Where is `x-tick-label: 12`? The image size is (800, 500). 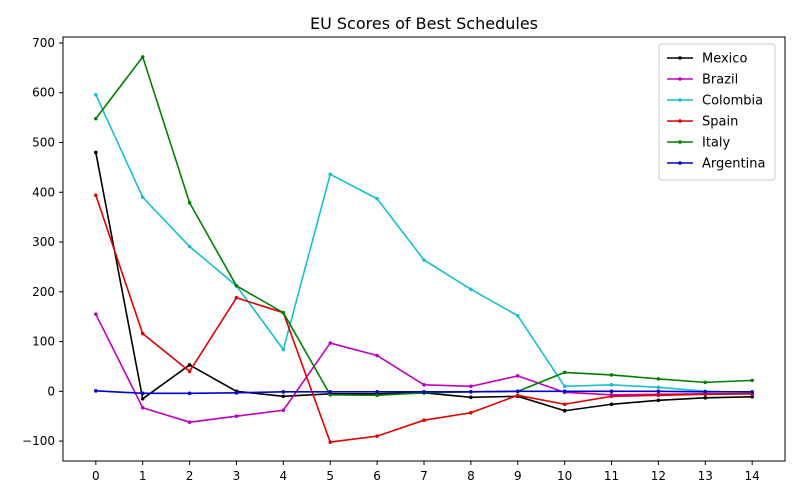 x-tick-label: 12 is located at coordinates (658, 476).